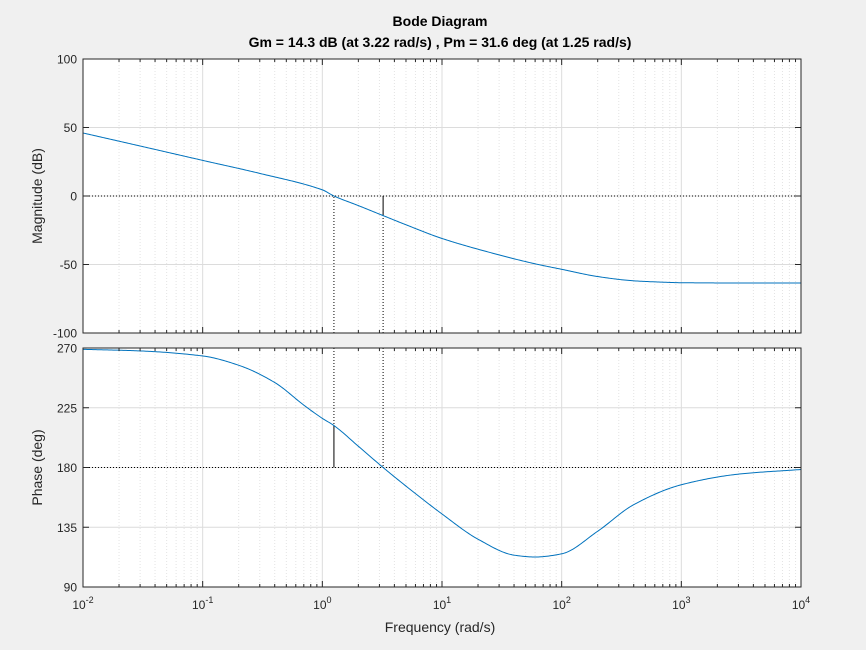  I want to click on magnitude-y-axis-label: Magnitude (dB), so click(37, 196).